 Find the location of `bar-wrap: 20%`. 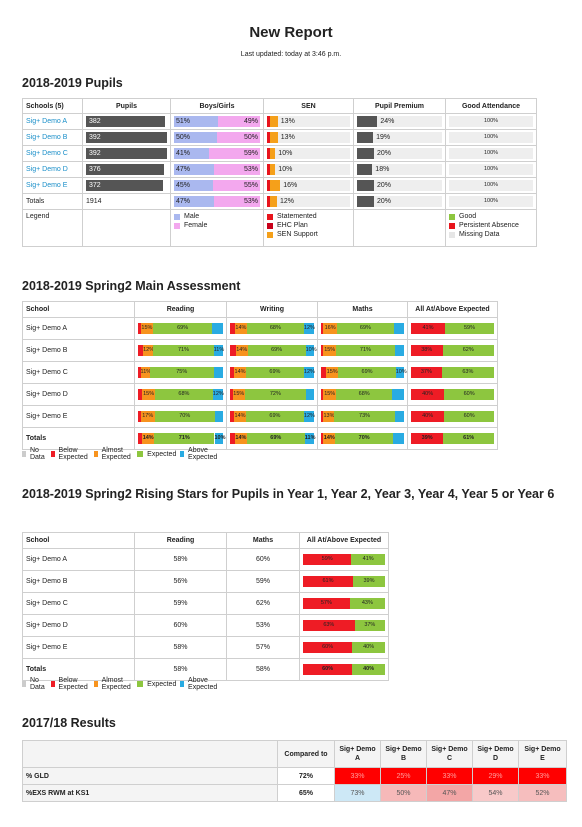

bar-wrap: 20% is located at coordinates (399, 201).